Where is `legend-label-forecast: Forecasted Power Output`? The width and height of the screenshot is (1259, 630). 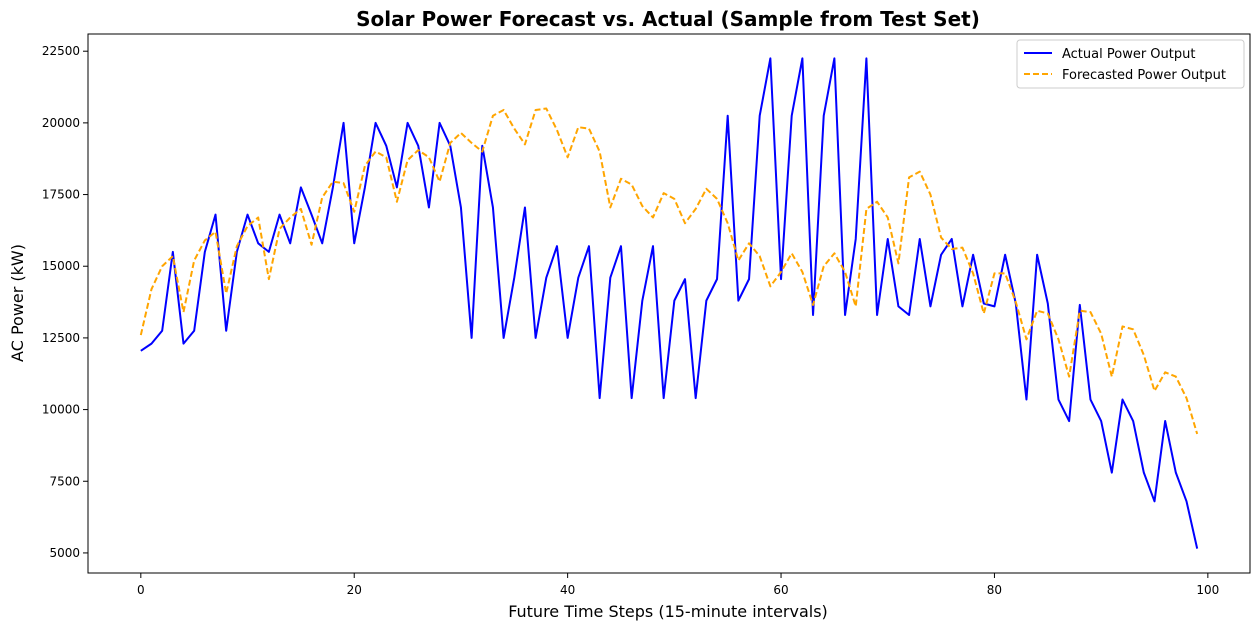
legend-label-forecast: Forecasted Power Output is located at coordinates (1144, 75).